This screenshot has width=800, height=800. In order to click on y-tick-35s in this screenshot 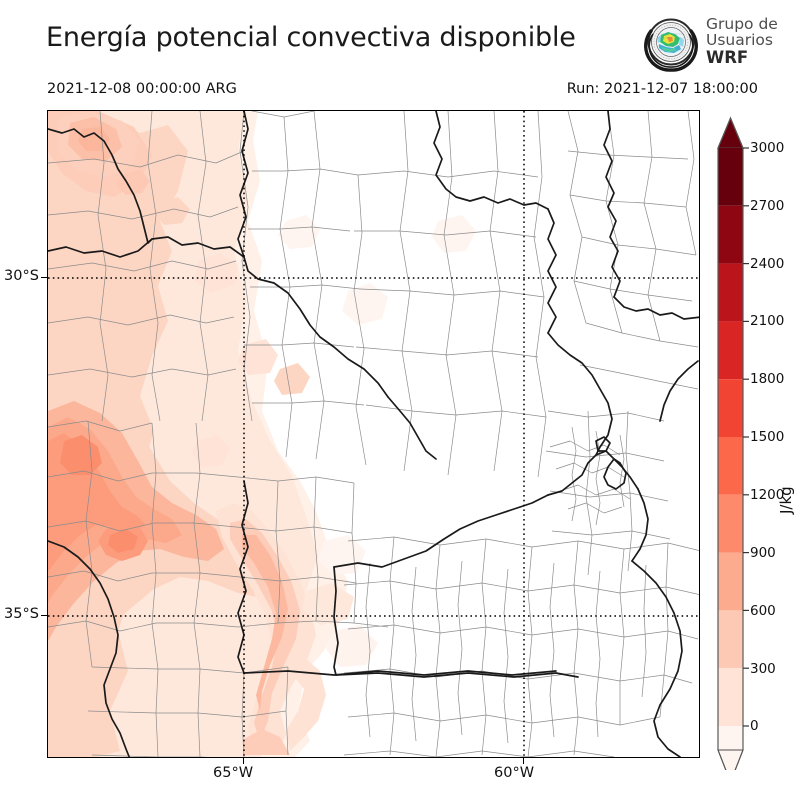, I will do `click(44, 616)`.